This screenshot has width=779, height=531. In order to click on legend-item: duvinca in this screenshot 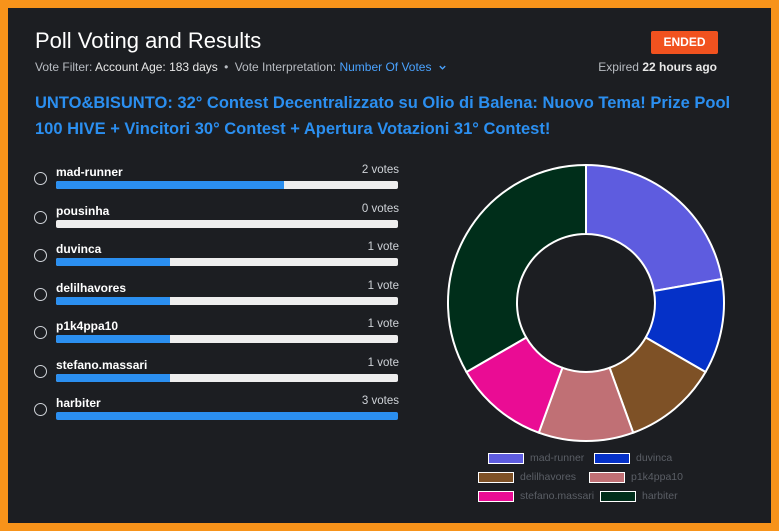, I will do `click(633, 458)`.